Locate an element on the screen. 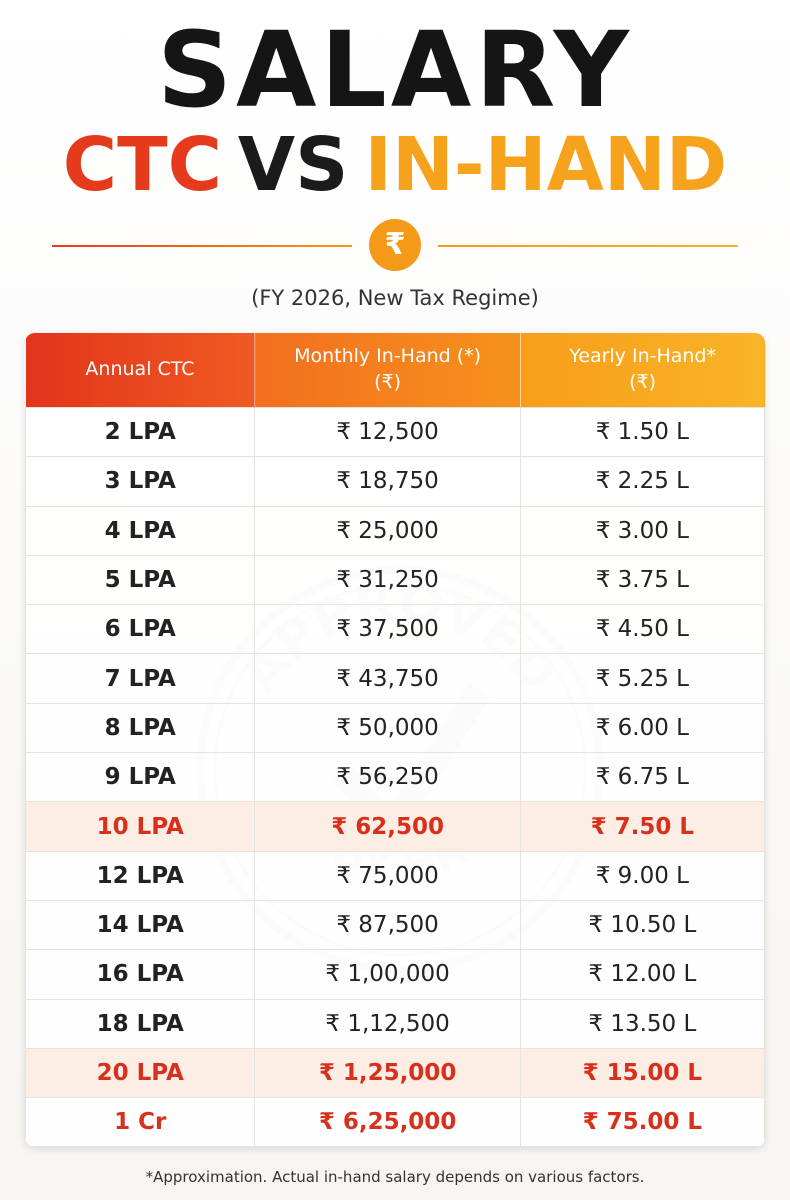 The image size is (790, 1200). table-cell: ₹ 12,500 is located at coordinates (387, 432).